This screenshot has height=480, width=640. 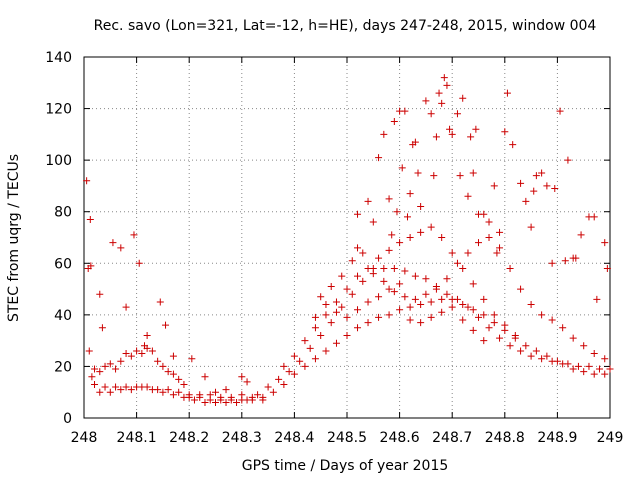 I want to click on y-tick-label: 20, so click(x=63, y=367).